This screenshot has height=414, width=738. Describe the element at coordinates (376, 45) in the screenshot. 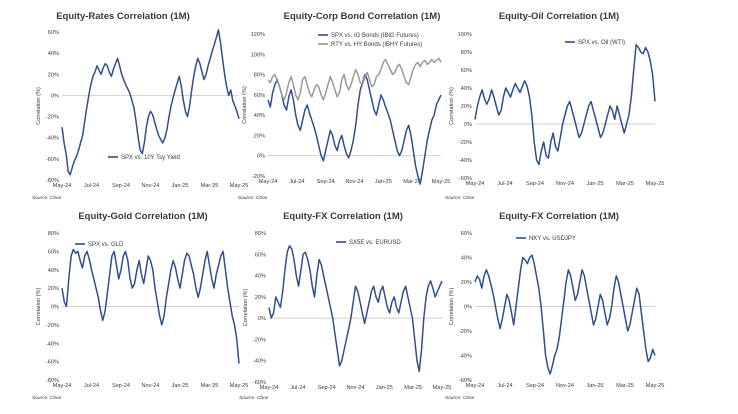

I see `legend-label: RTY vs. HY Bonds (IBHY Futures)` at that location.